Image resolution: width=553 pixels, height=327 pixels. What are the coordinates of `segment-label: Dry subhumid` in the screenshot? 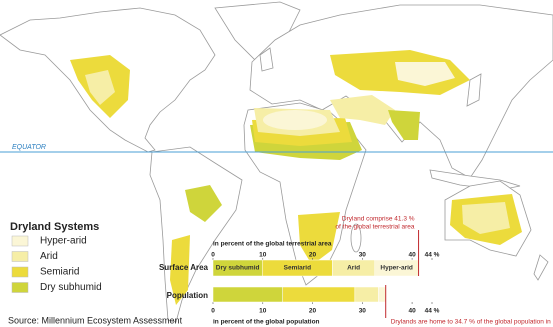 It's located at (238, 268).